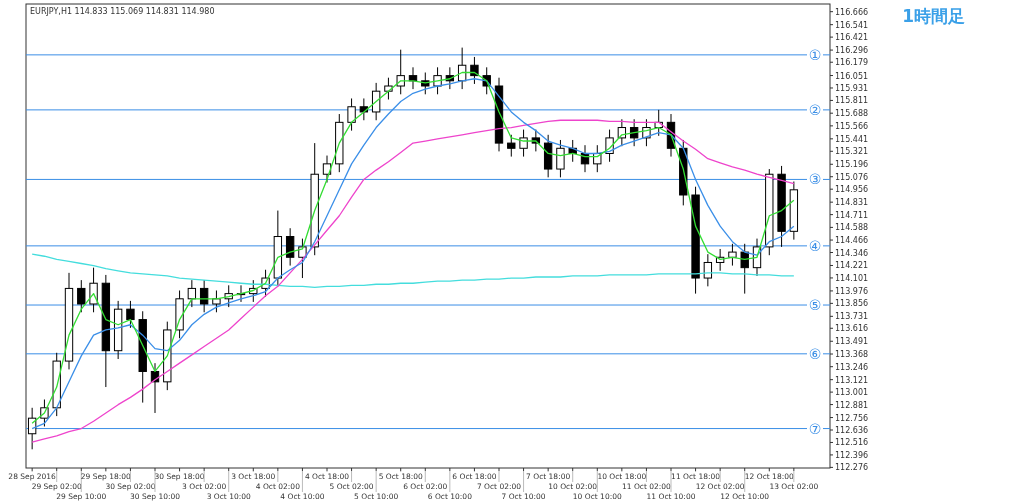 This screenshot has width=1024, height=503. Describe the element at coordinates (815, 428) in the screenshot. I see `ref-line-label: ⑦` at that location.